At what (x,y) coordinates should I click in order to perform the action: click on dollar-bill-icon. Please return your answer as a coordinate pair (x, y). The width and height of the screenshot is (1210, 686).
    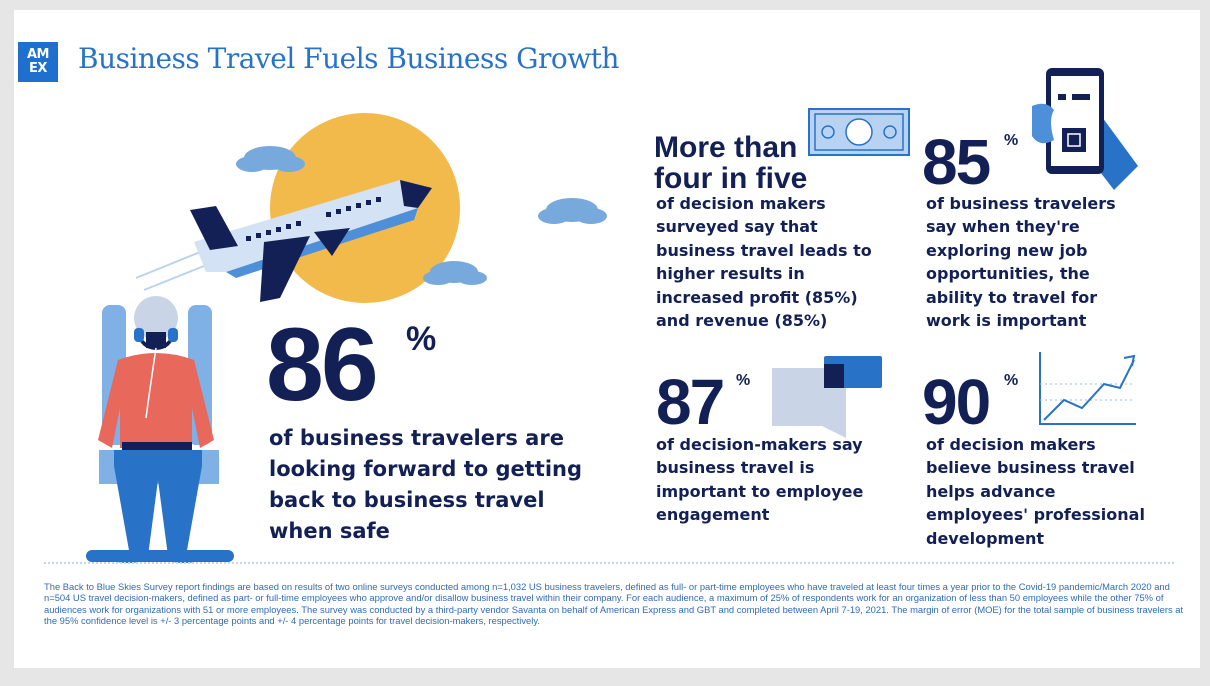
    Looking at the image, I should click on (859, 132).